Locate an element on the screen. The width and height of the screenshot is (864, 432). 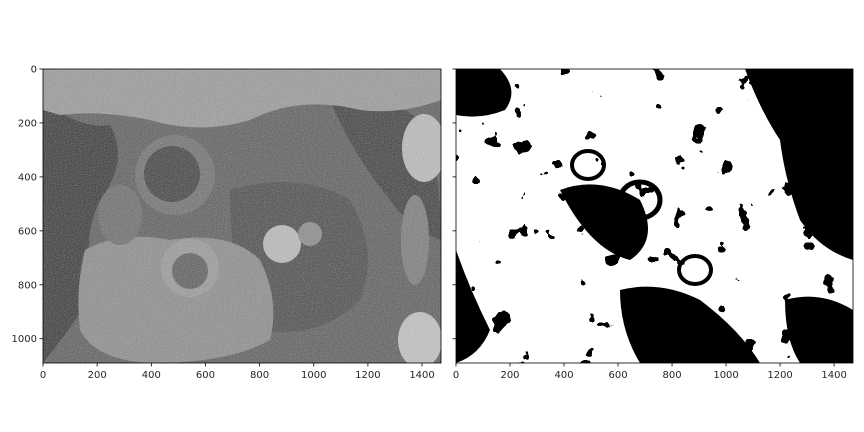
y-tick-label: 0 is located at coordinates (34, 70).